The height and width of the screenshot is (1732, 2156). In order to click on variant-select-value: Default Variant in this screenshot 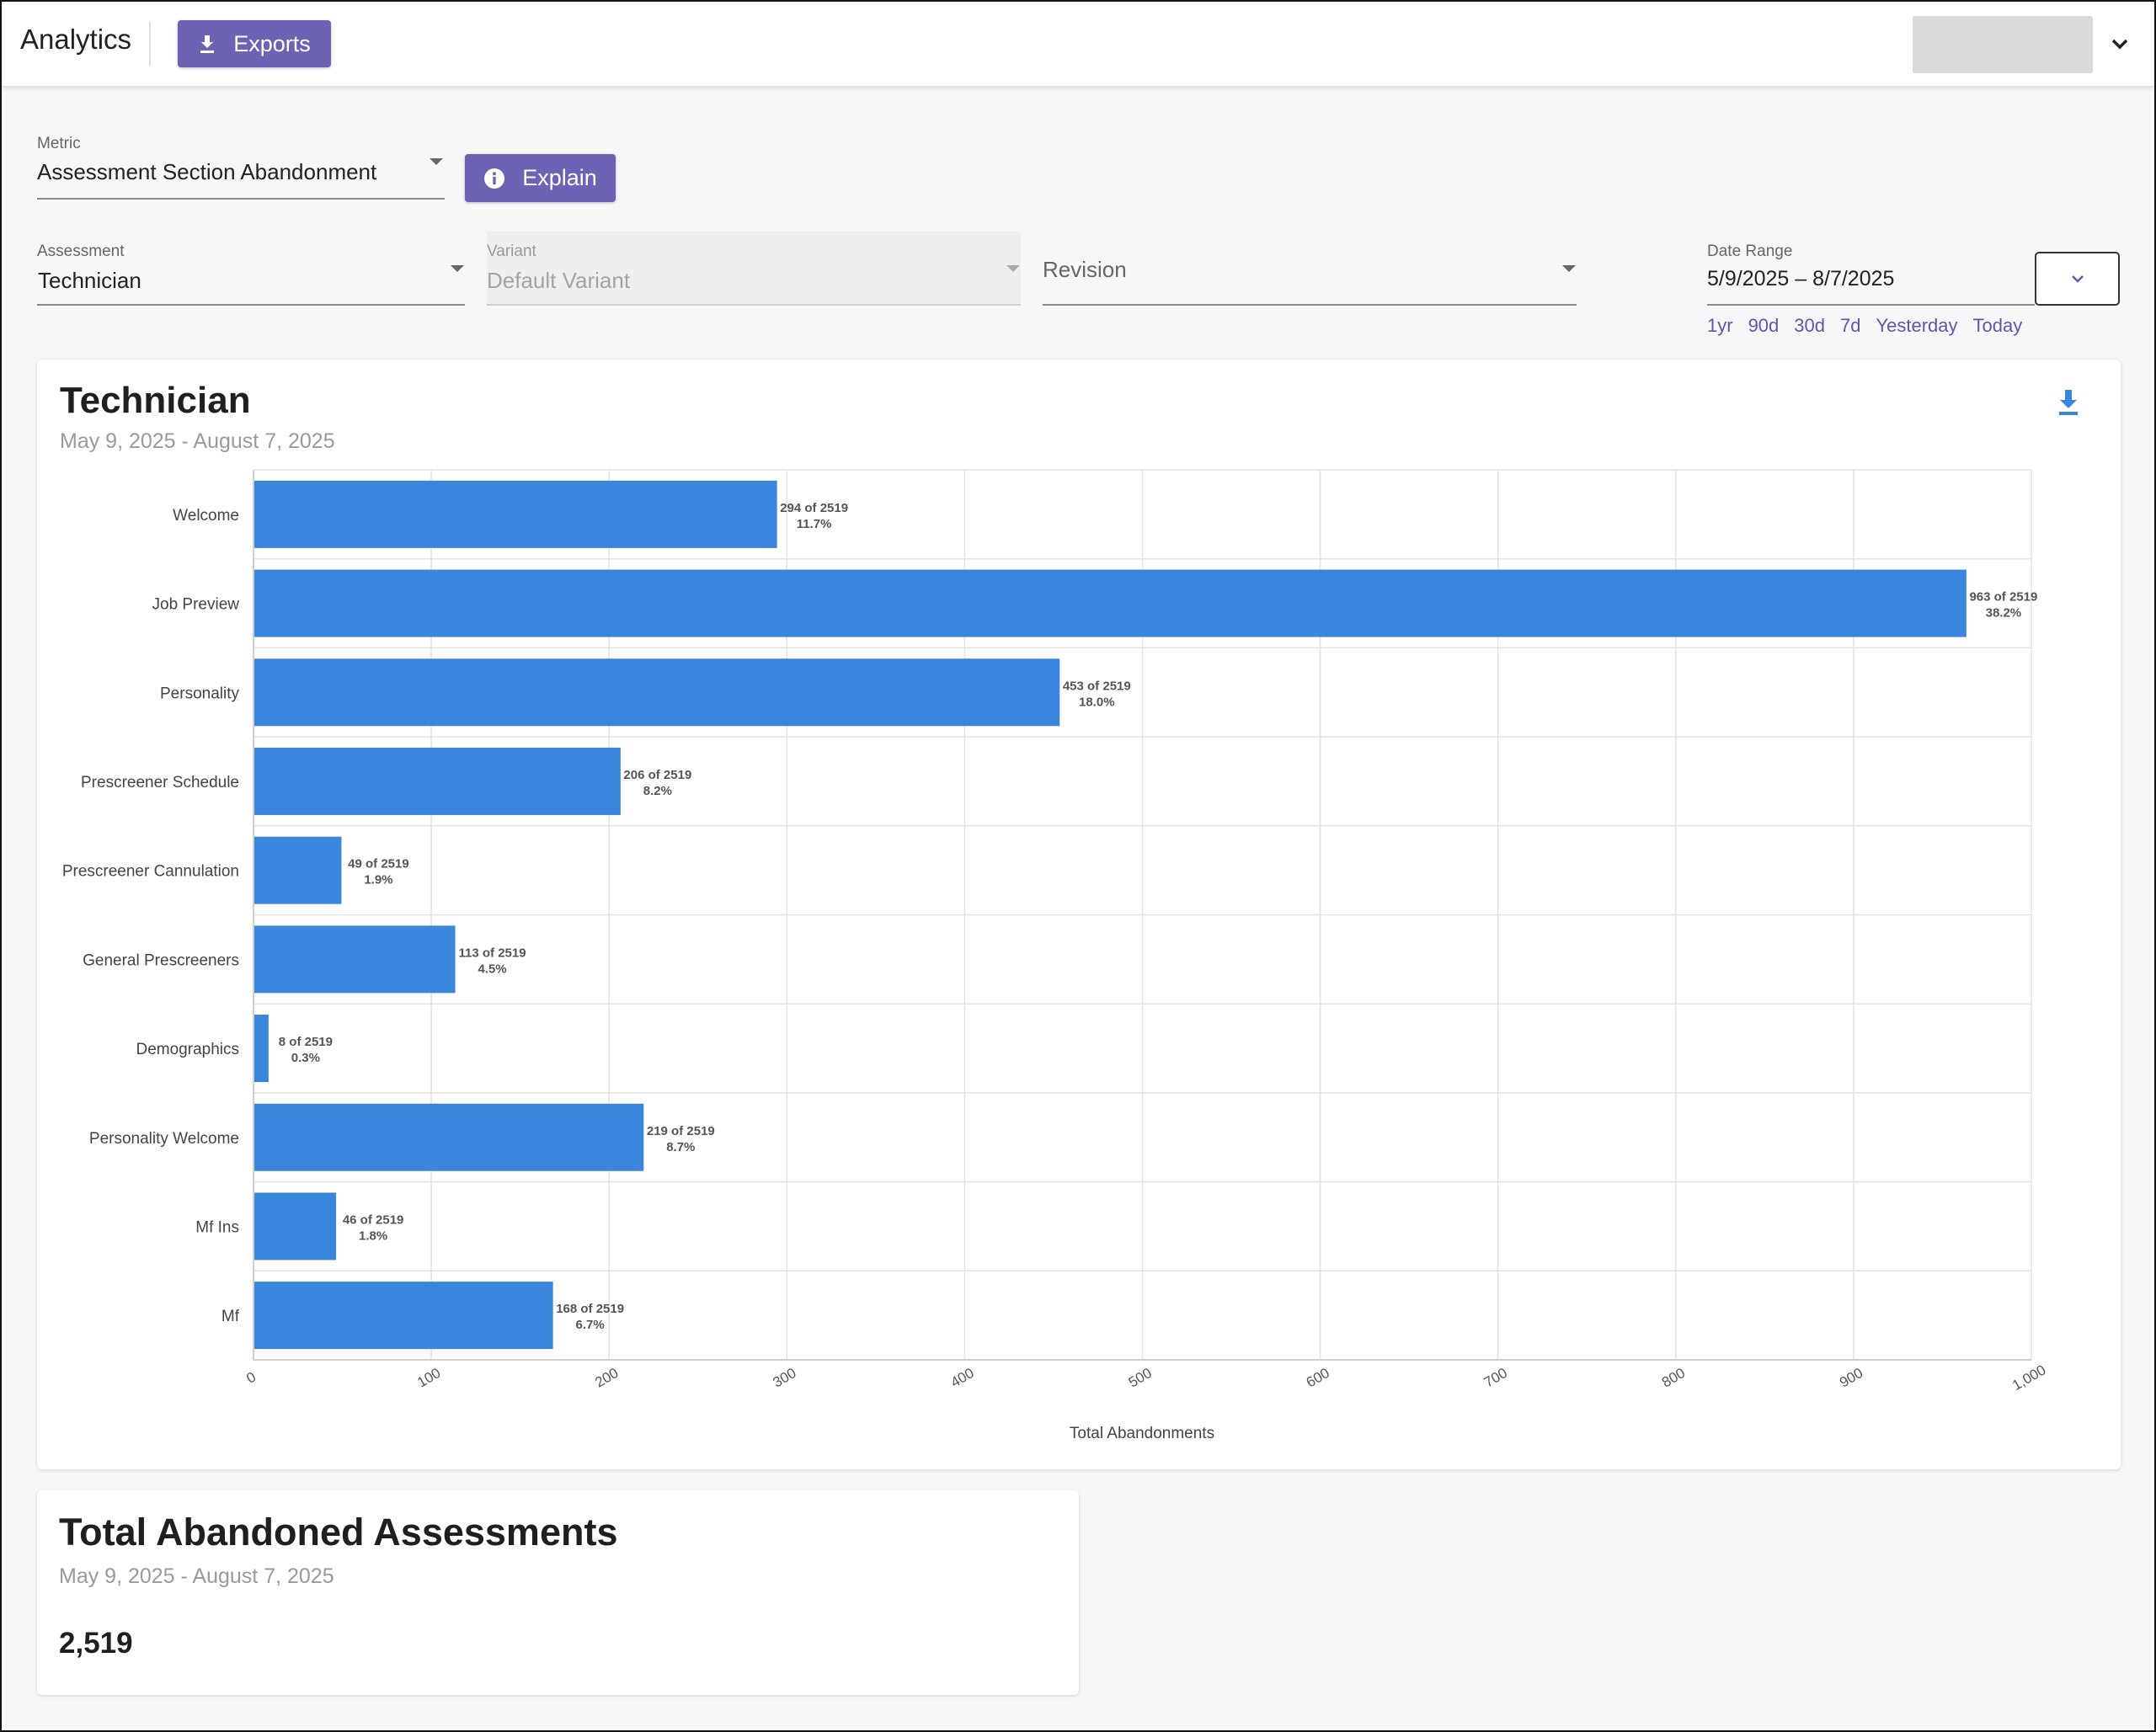, I will do `click(559, 280)`.